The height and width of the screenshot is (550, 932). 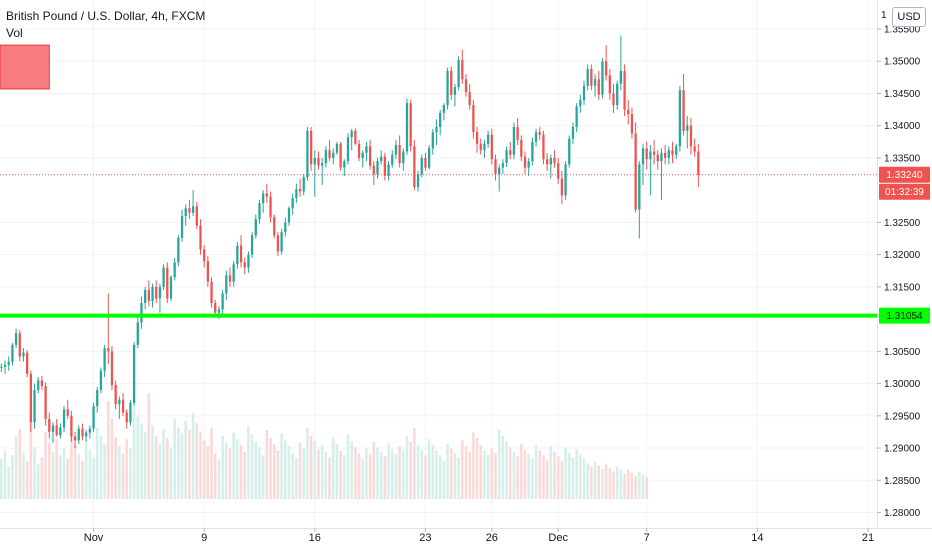 I want to click on price-tags: 1.33240 01:32:39 1.31054, so click(x=904, y=245).